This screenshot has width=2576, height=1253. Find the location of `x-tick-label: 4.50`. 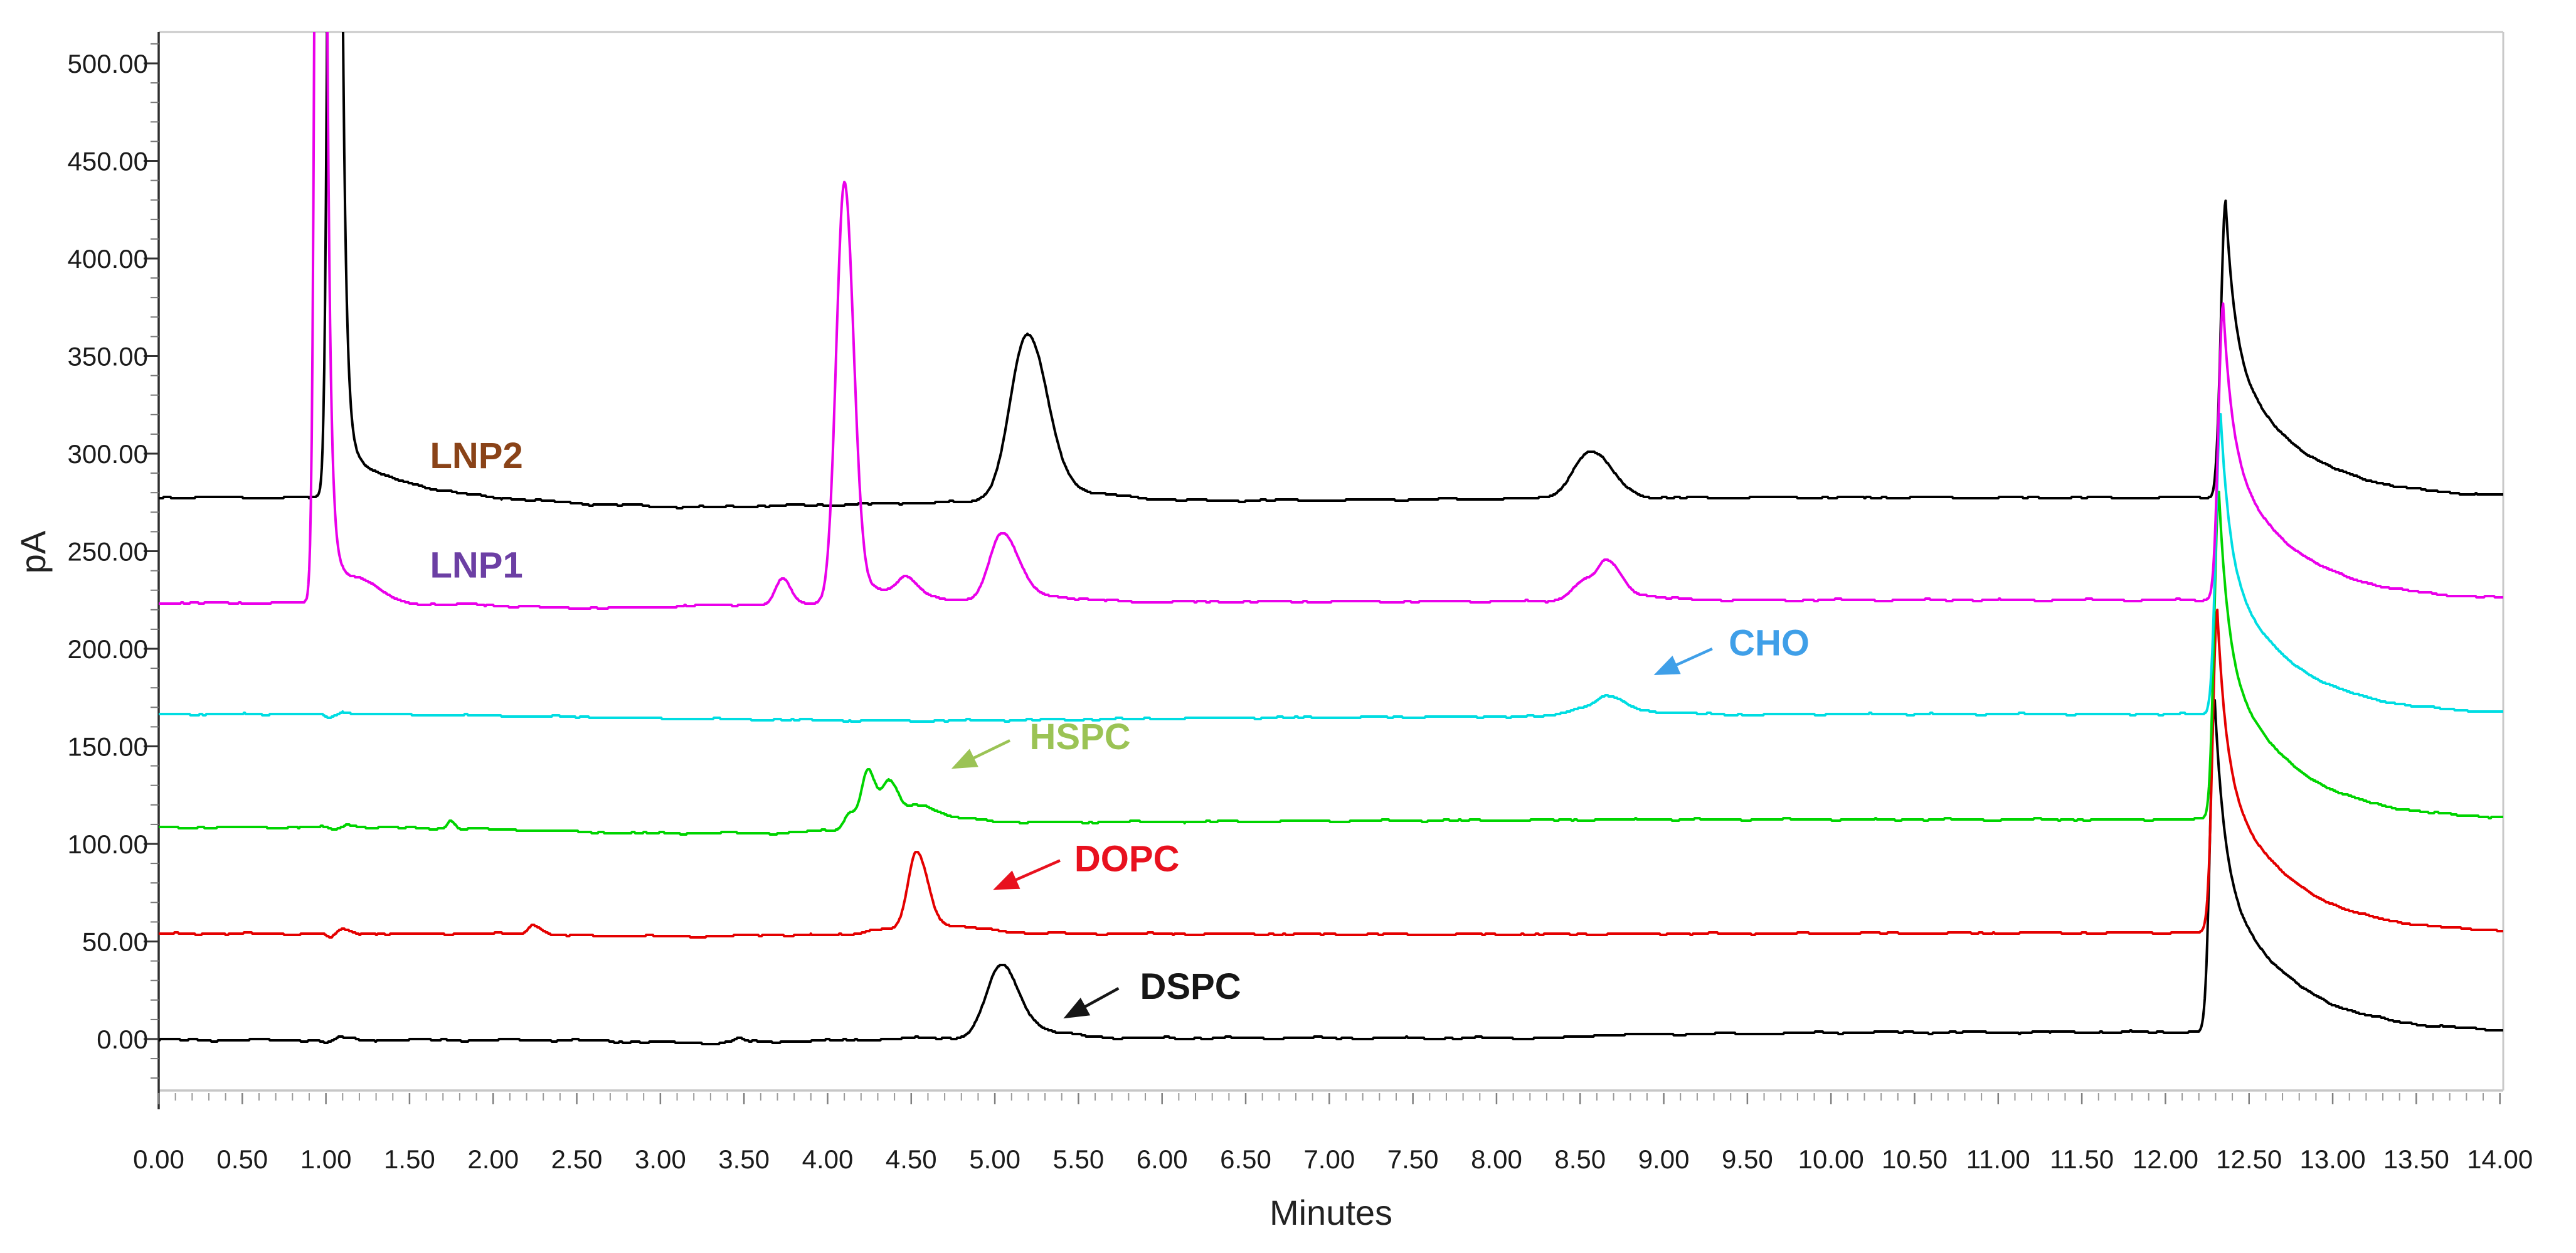

x-tick-label: 4.50 is located at coordinates (911, 1159).